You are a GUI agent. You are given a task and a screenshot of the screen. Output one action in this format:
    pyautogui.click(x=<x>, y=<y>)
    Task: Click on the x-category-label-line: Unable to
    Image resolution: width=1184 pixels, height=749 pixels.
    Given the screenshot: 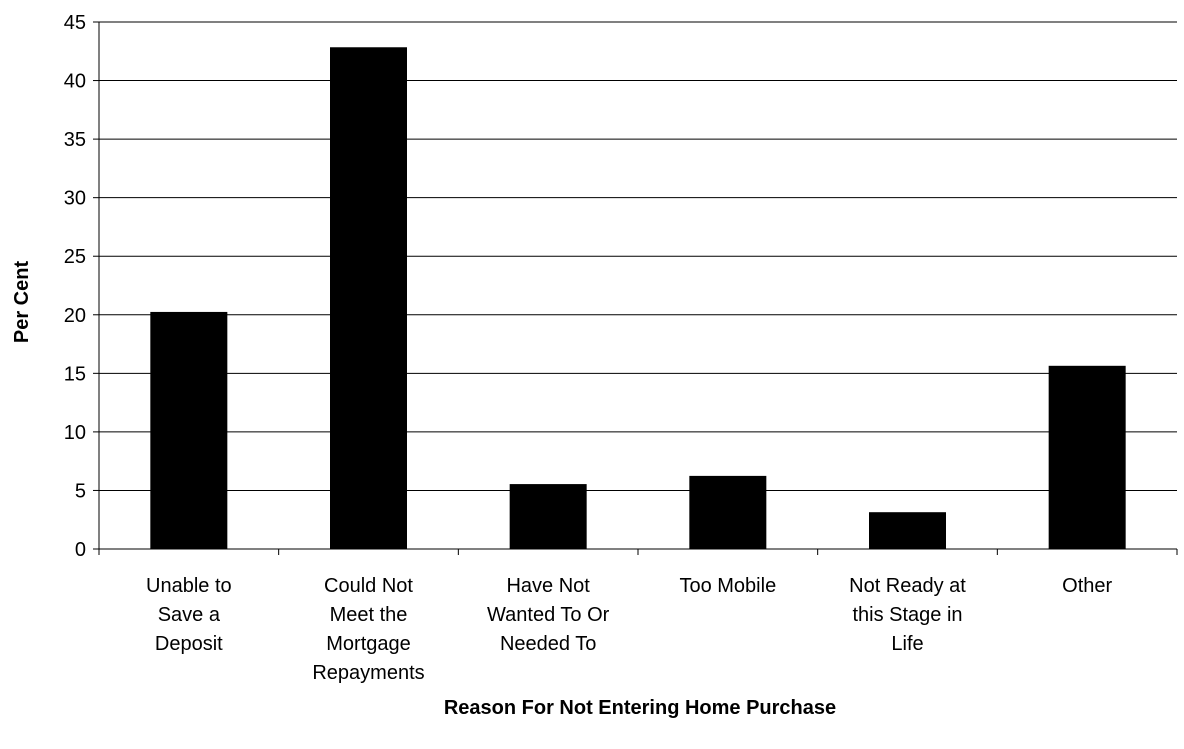 What is the action you would take?
    pyautogui.click(x=189, y=586)
    